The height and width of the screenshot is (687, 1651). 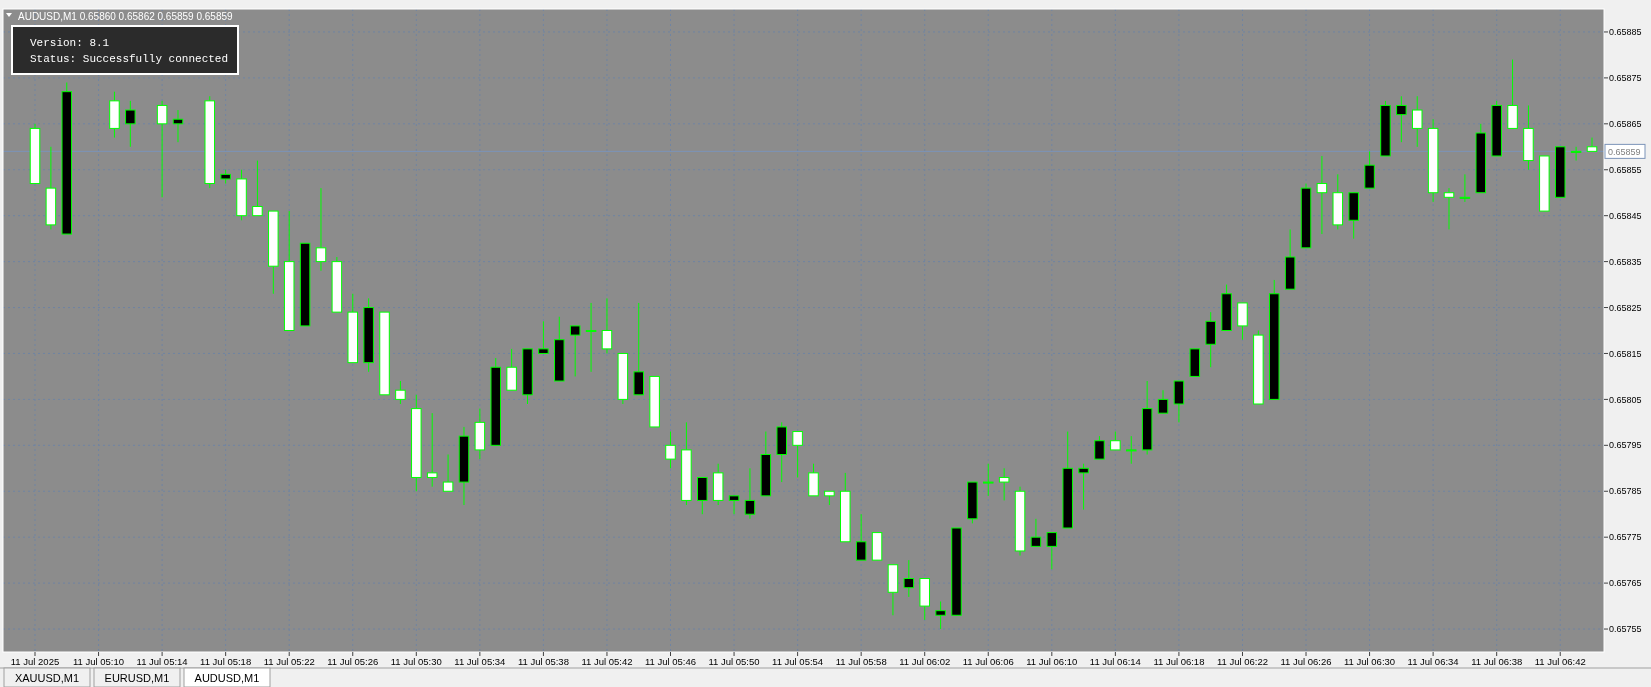 I want to click on y-tick-label: 0.65785, so click(x=1625, y=491).